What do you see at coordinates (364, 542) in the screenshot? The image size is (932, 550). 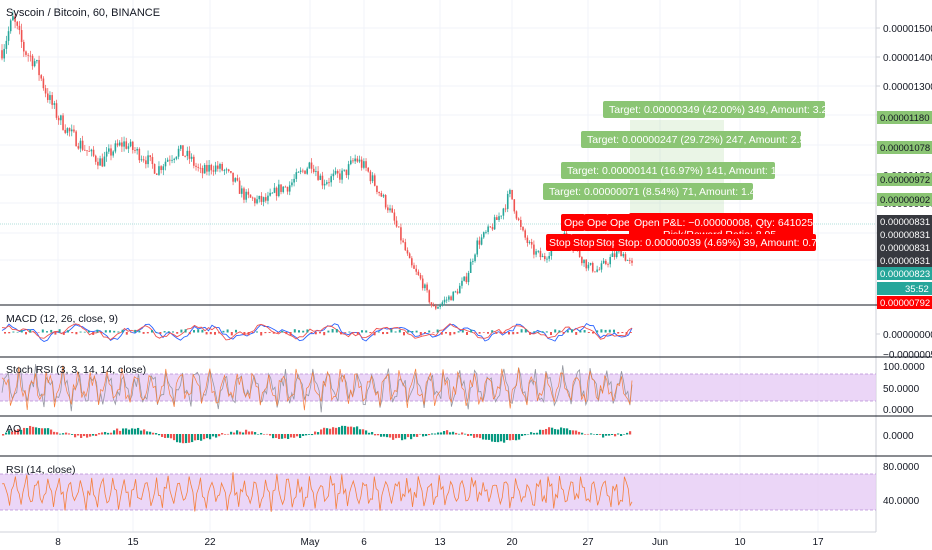 I see `time-tick-label: 6` at bounding box center [364, 542].